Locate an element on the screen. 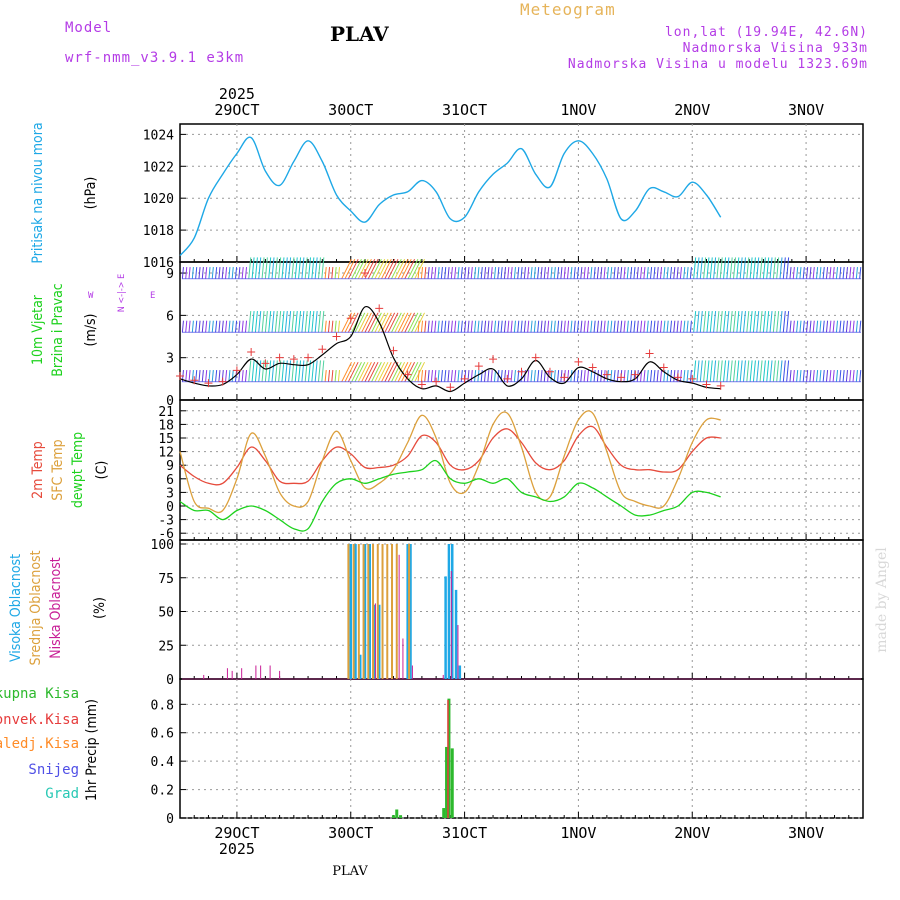 Image resolution: width=900 pixels, height=900 pixels. y-tick-label: 0 is located at coordinates (170, 680).